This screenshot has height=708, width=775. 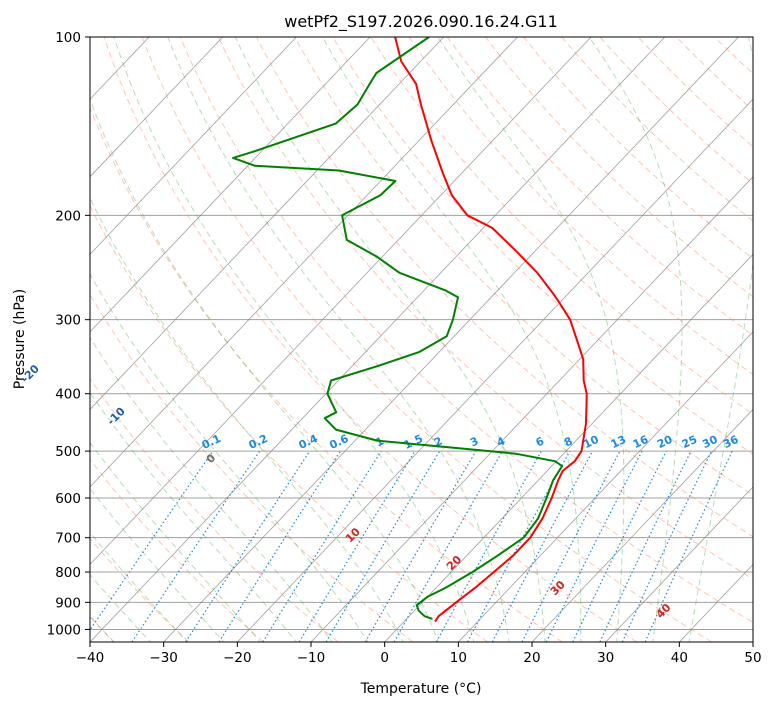 I want to click on y-tick-label: 500, so click(x=68, y=452).